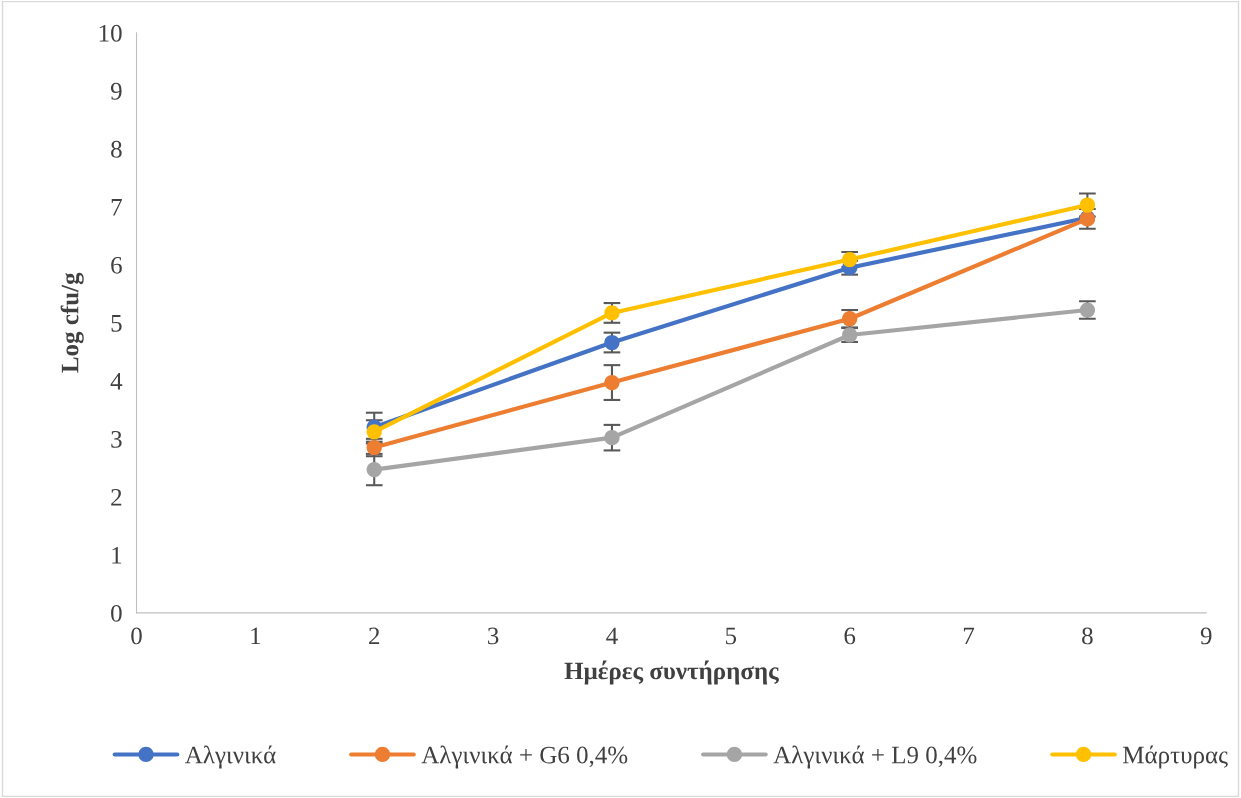 The width and height of the screenshot is (1241, 798). Describe the element at coordinates (969, 636) in the screenshot. I see `x-tick-label: 7` at that location.